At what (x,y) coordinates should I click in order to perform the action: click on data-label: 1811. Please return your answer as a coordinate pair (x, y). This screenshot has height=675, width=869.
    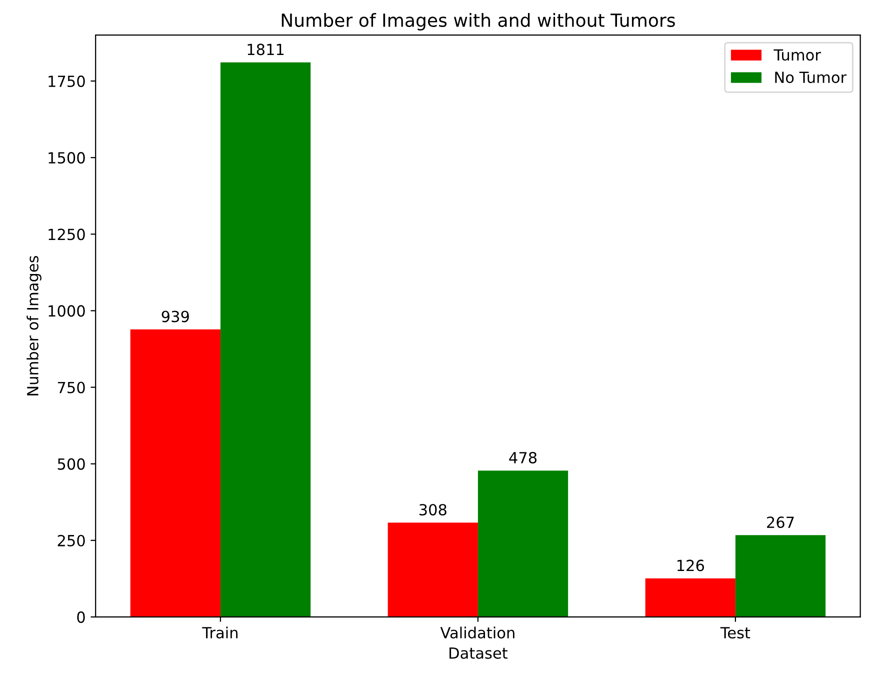
    Looking at the image, I should click on (266, 50).